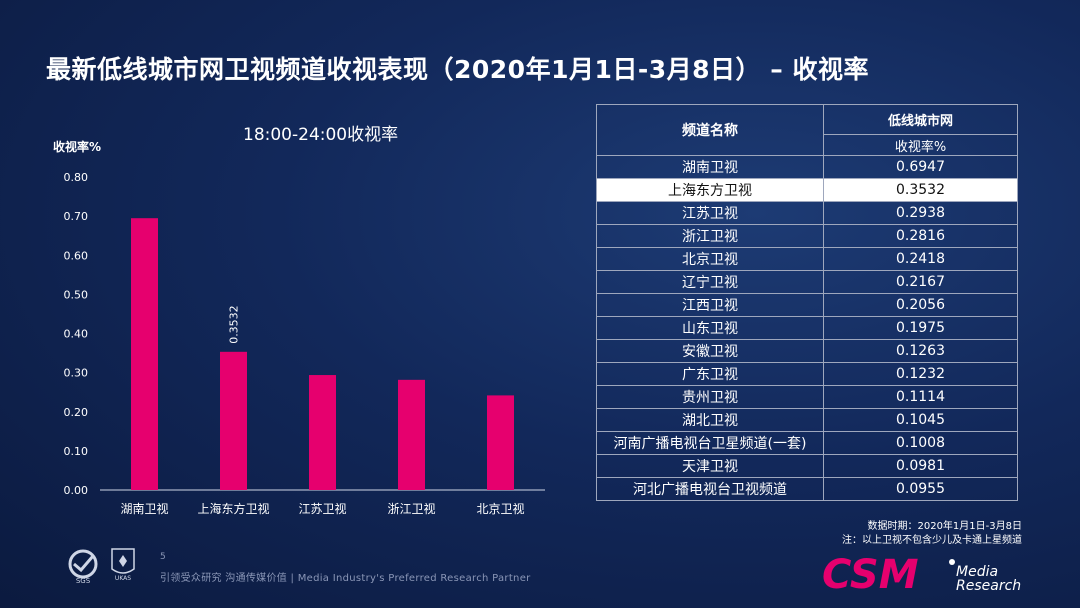 The width and height of the screenshot is (1080, 608). What do you see at coordinates (710, 374) in the screenshot?
I see `channel-name-cell: 广东卫视` at bounding box center [710, 374].